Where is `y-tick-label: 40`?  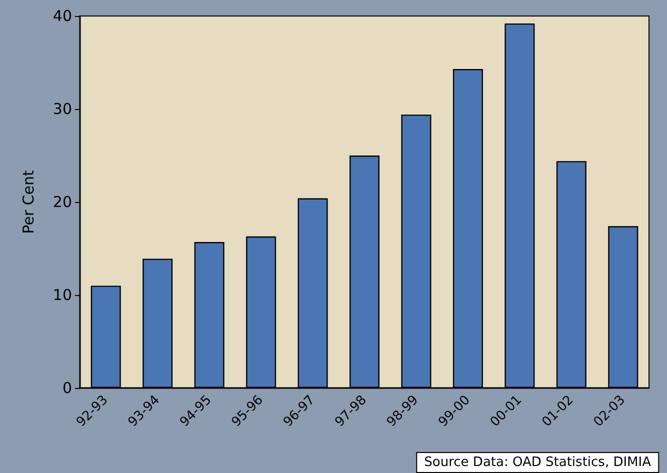 y-tick-label: 40 is located at coordinates (62, 16).